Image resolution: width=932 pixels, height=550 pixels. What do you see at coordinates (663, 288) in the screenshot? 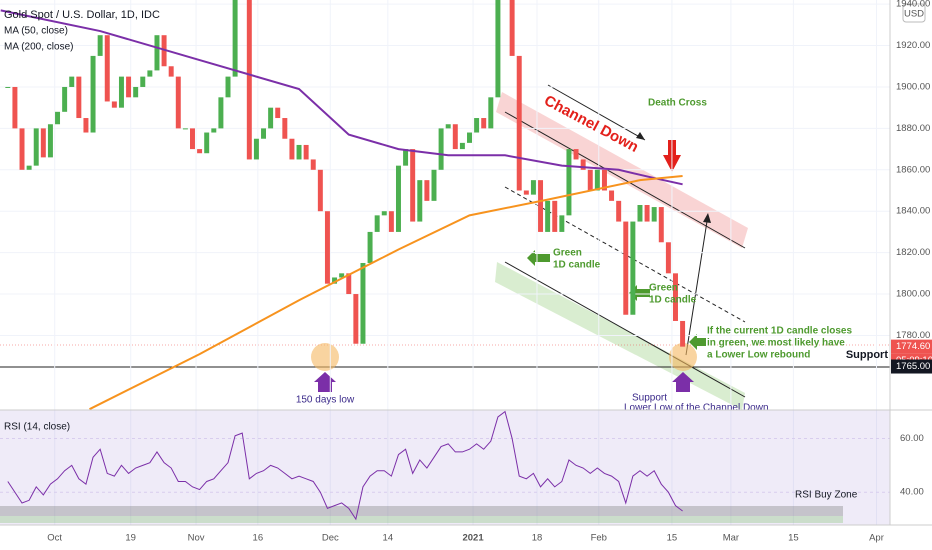
I see `annotation: Green` at bounding box center [663, 288].